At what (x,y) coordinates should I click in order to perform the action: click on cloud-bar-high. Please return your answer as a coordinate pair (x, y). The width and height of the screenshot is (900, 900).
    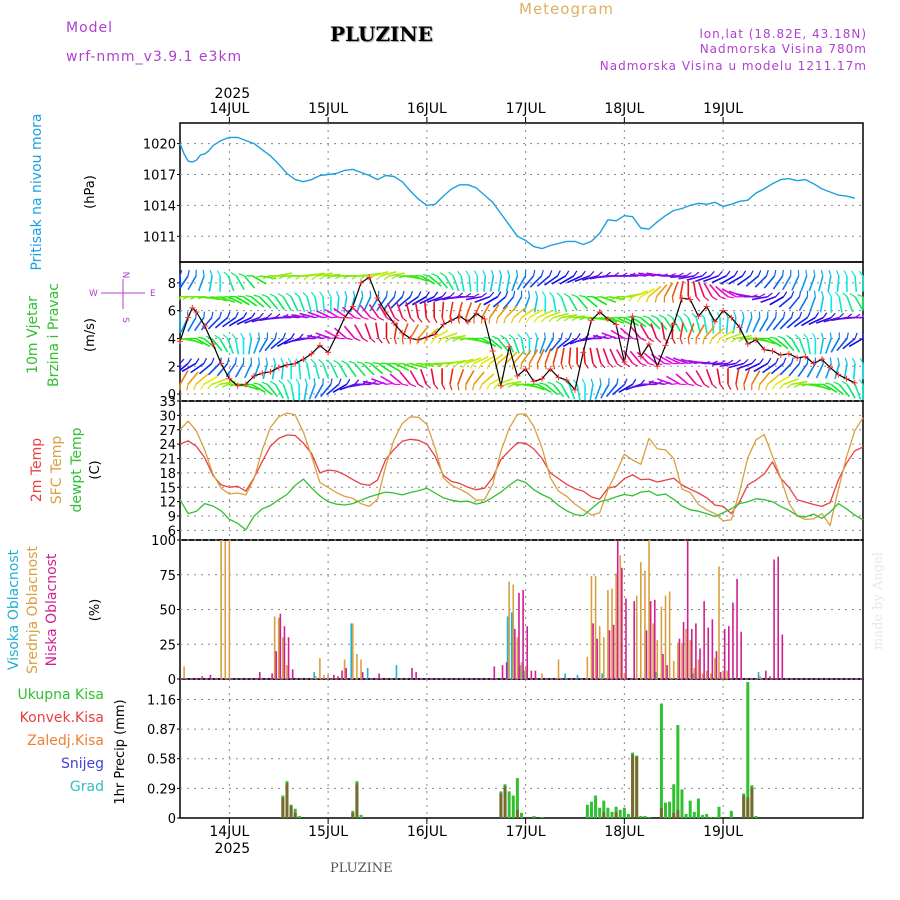
    Looking at the image, I should click on (577, 676).